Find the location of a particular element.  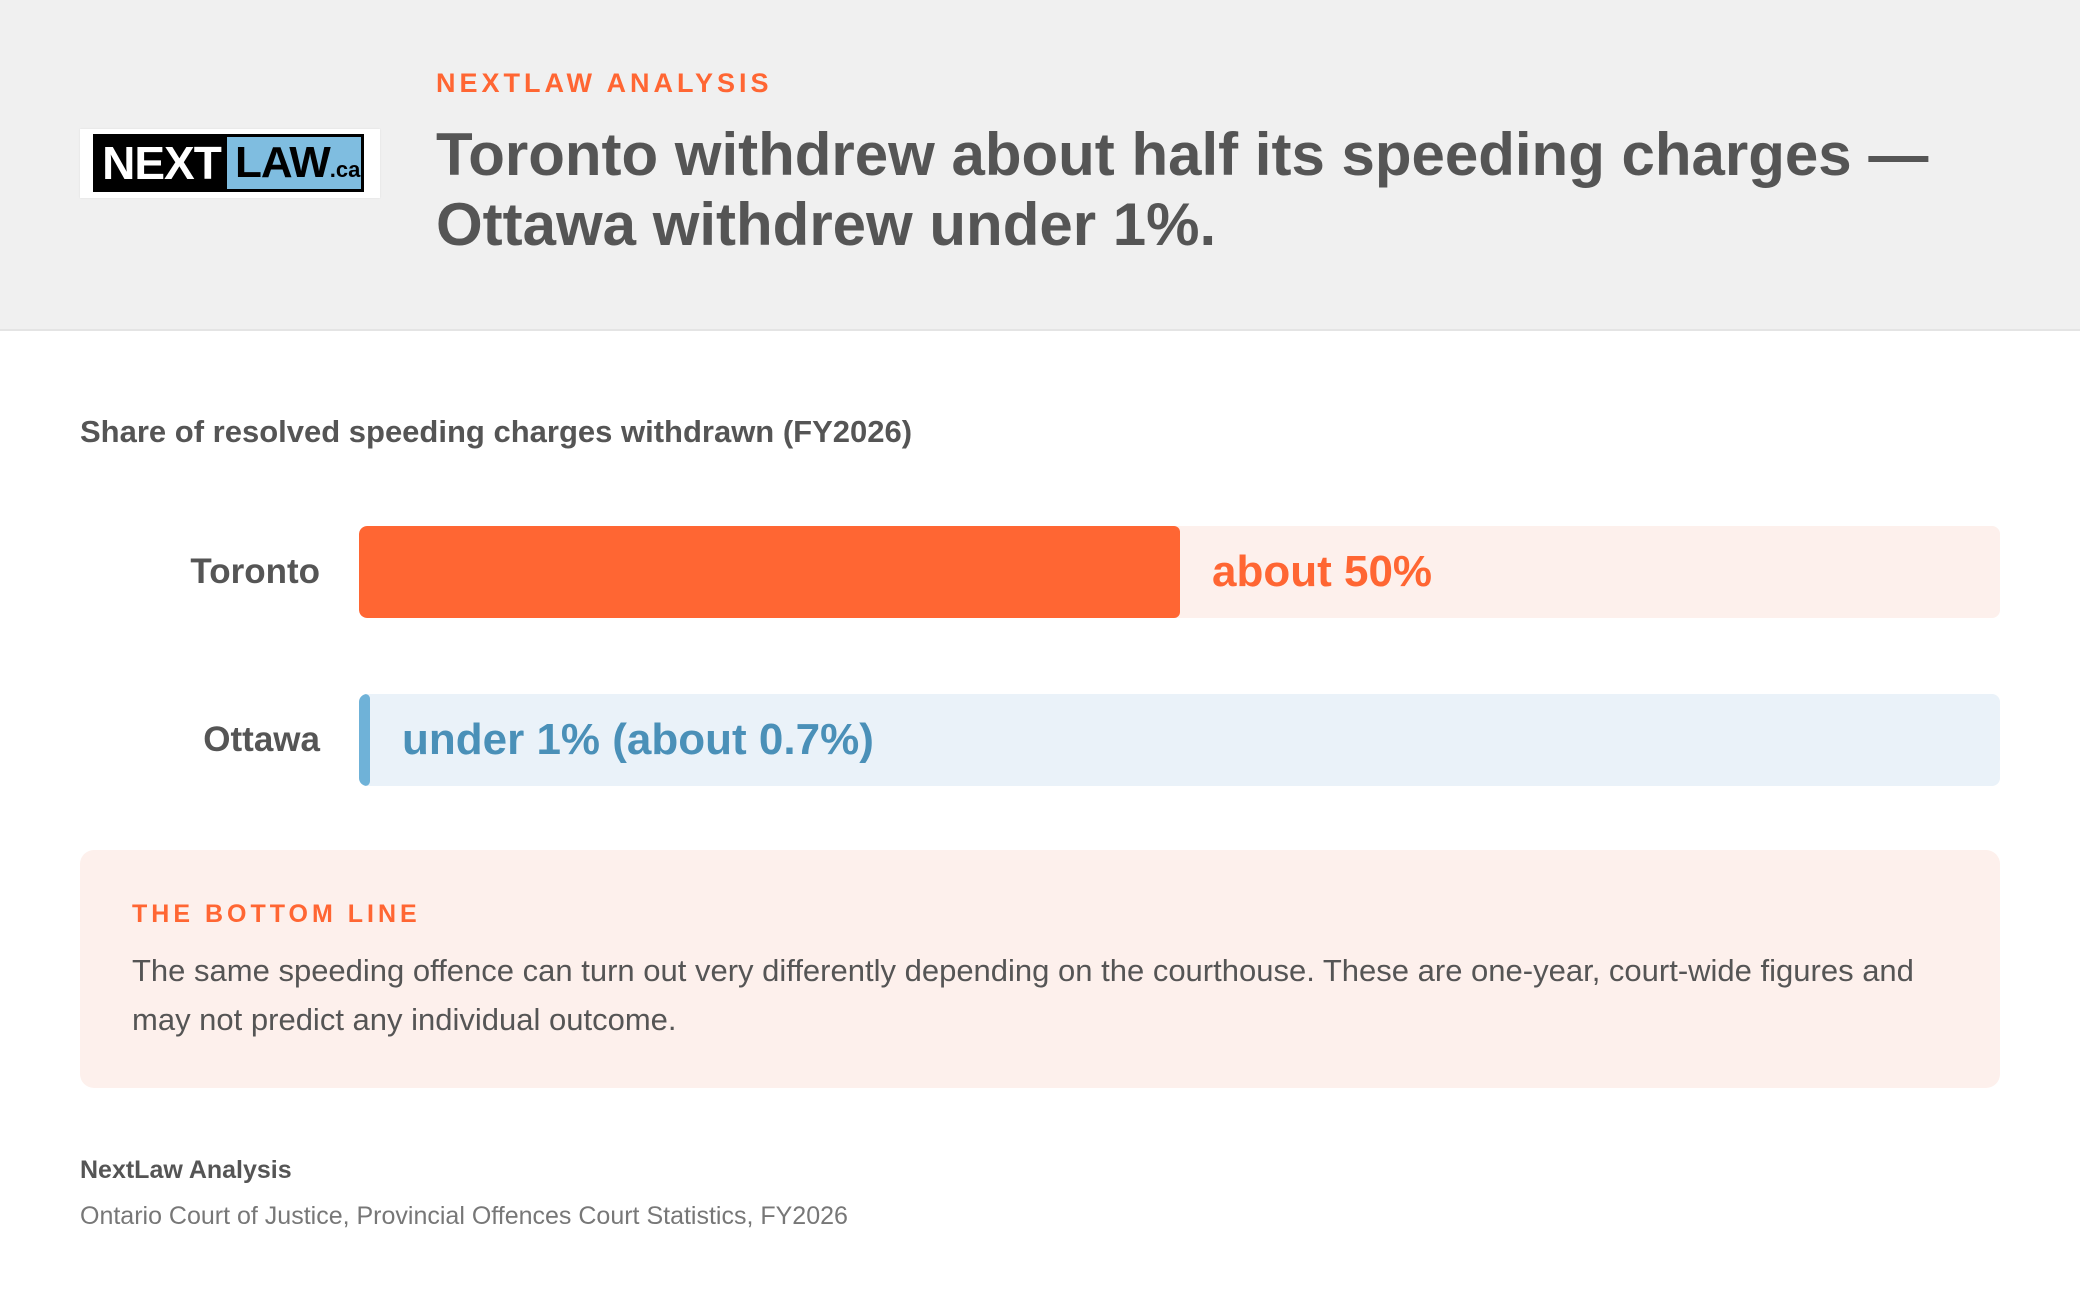

value-label-ottawa: under 1% (about 0.7%) is located at coordinates (638, 739).